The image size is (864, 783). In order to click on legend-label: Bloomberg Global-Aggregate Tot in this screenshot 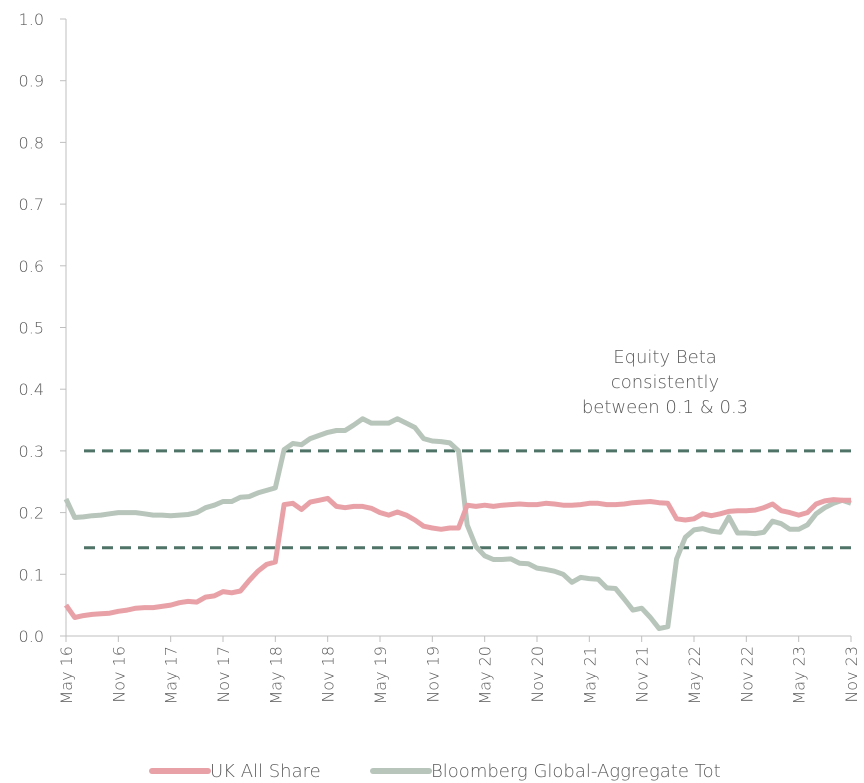, I will do `click(576, 771)`.